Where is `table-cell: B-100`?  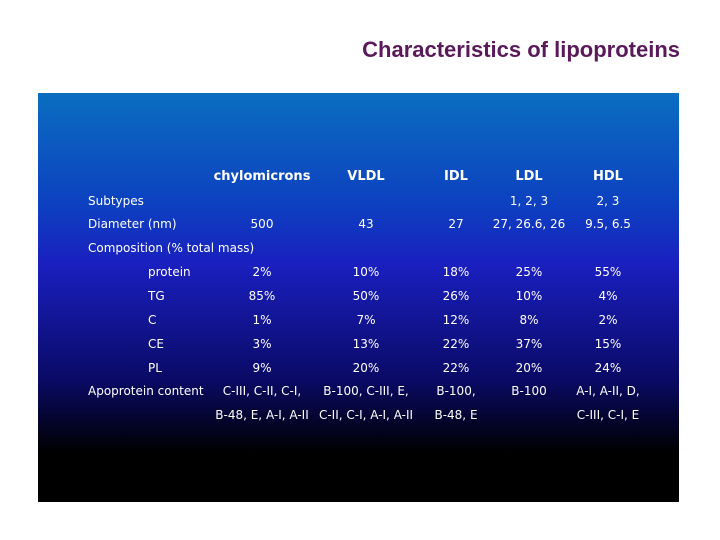 table-cell: B-100 is located at coordinates (529, 391).